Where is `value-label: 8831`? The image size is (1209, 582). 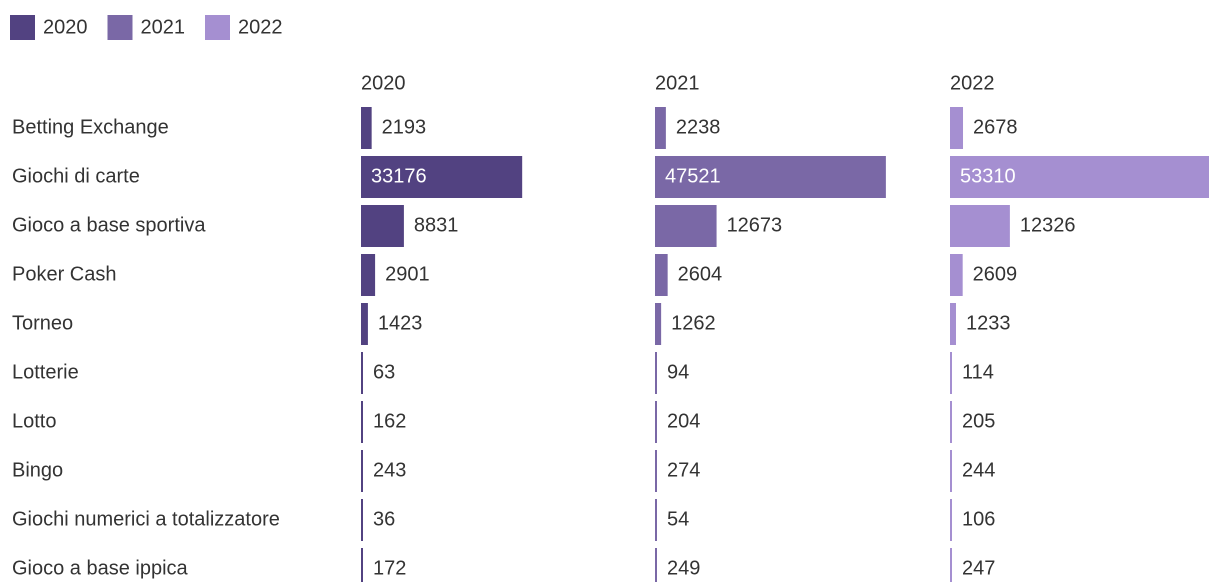 value-label: 8831 is located at coordinates (436, 225).